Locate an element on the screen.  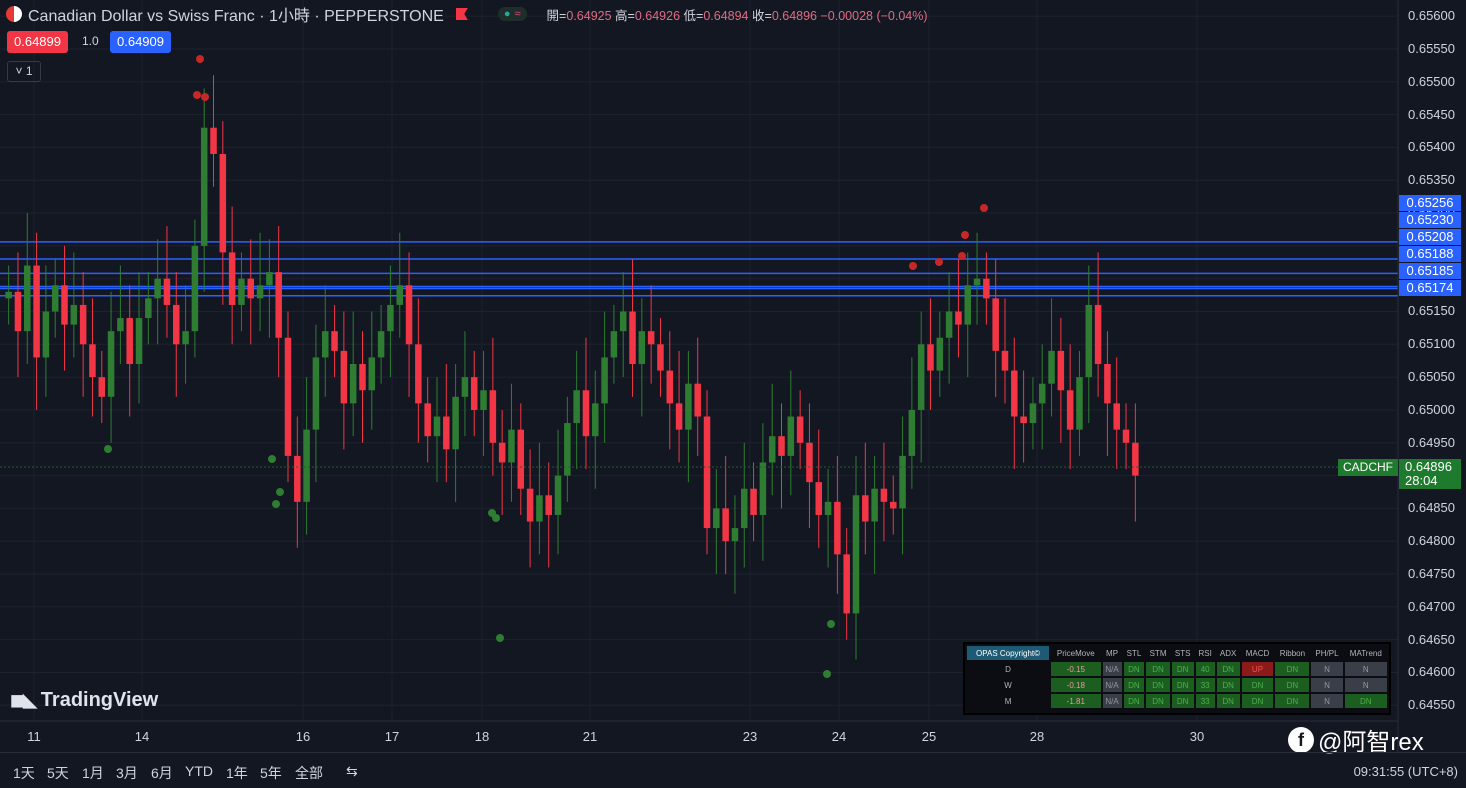
time-tick-label: 21 is located at coordinates (590, 736).